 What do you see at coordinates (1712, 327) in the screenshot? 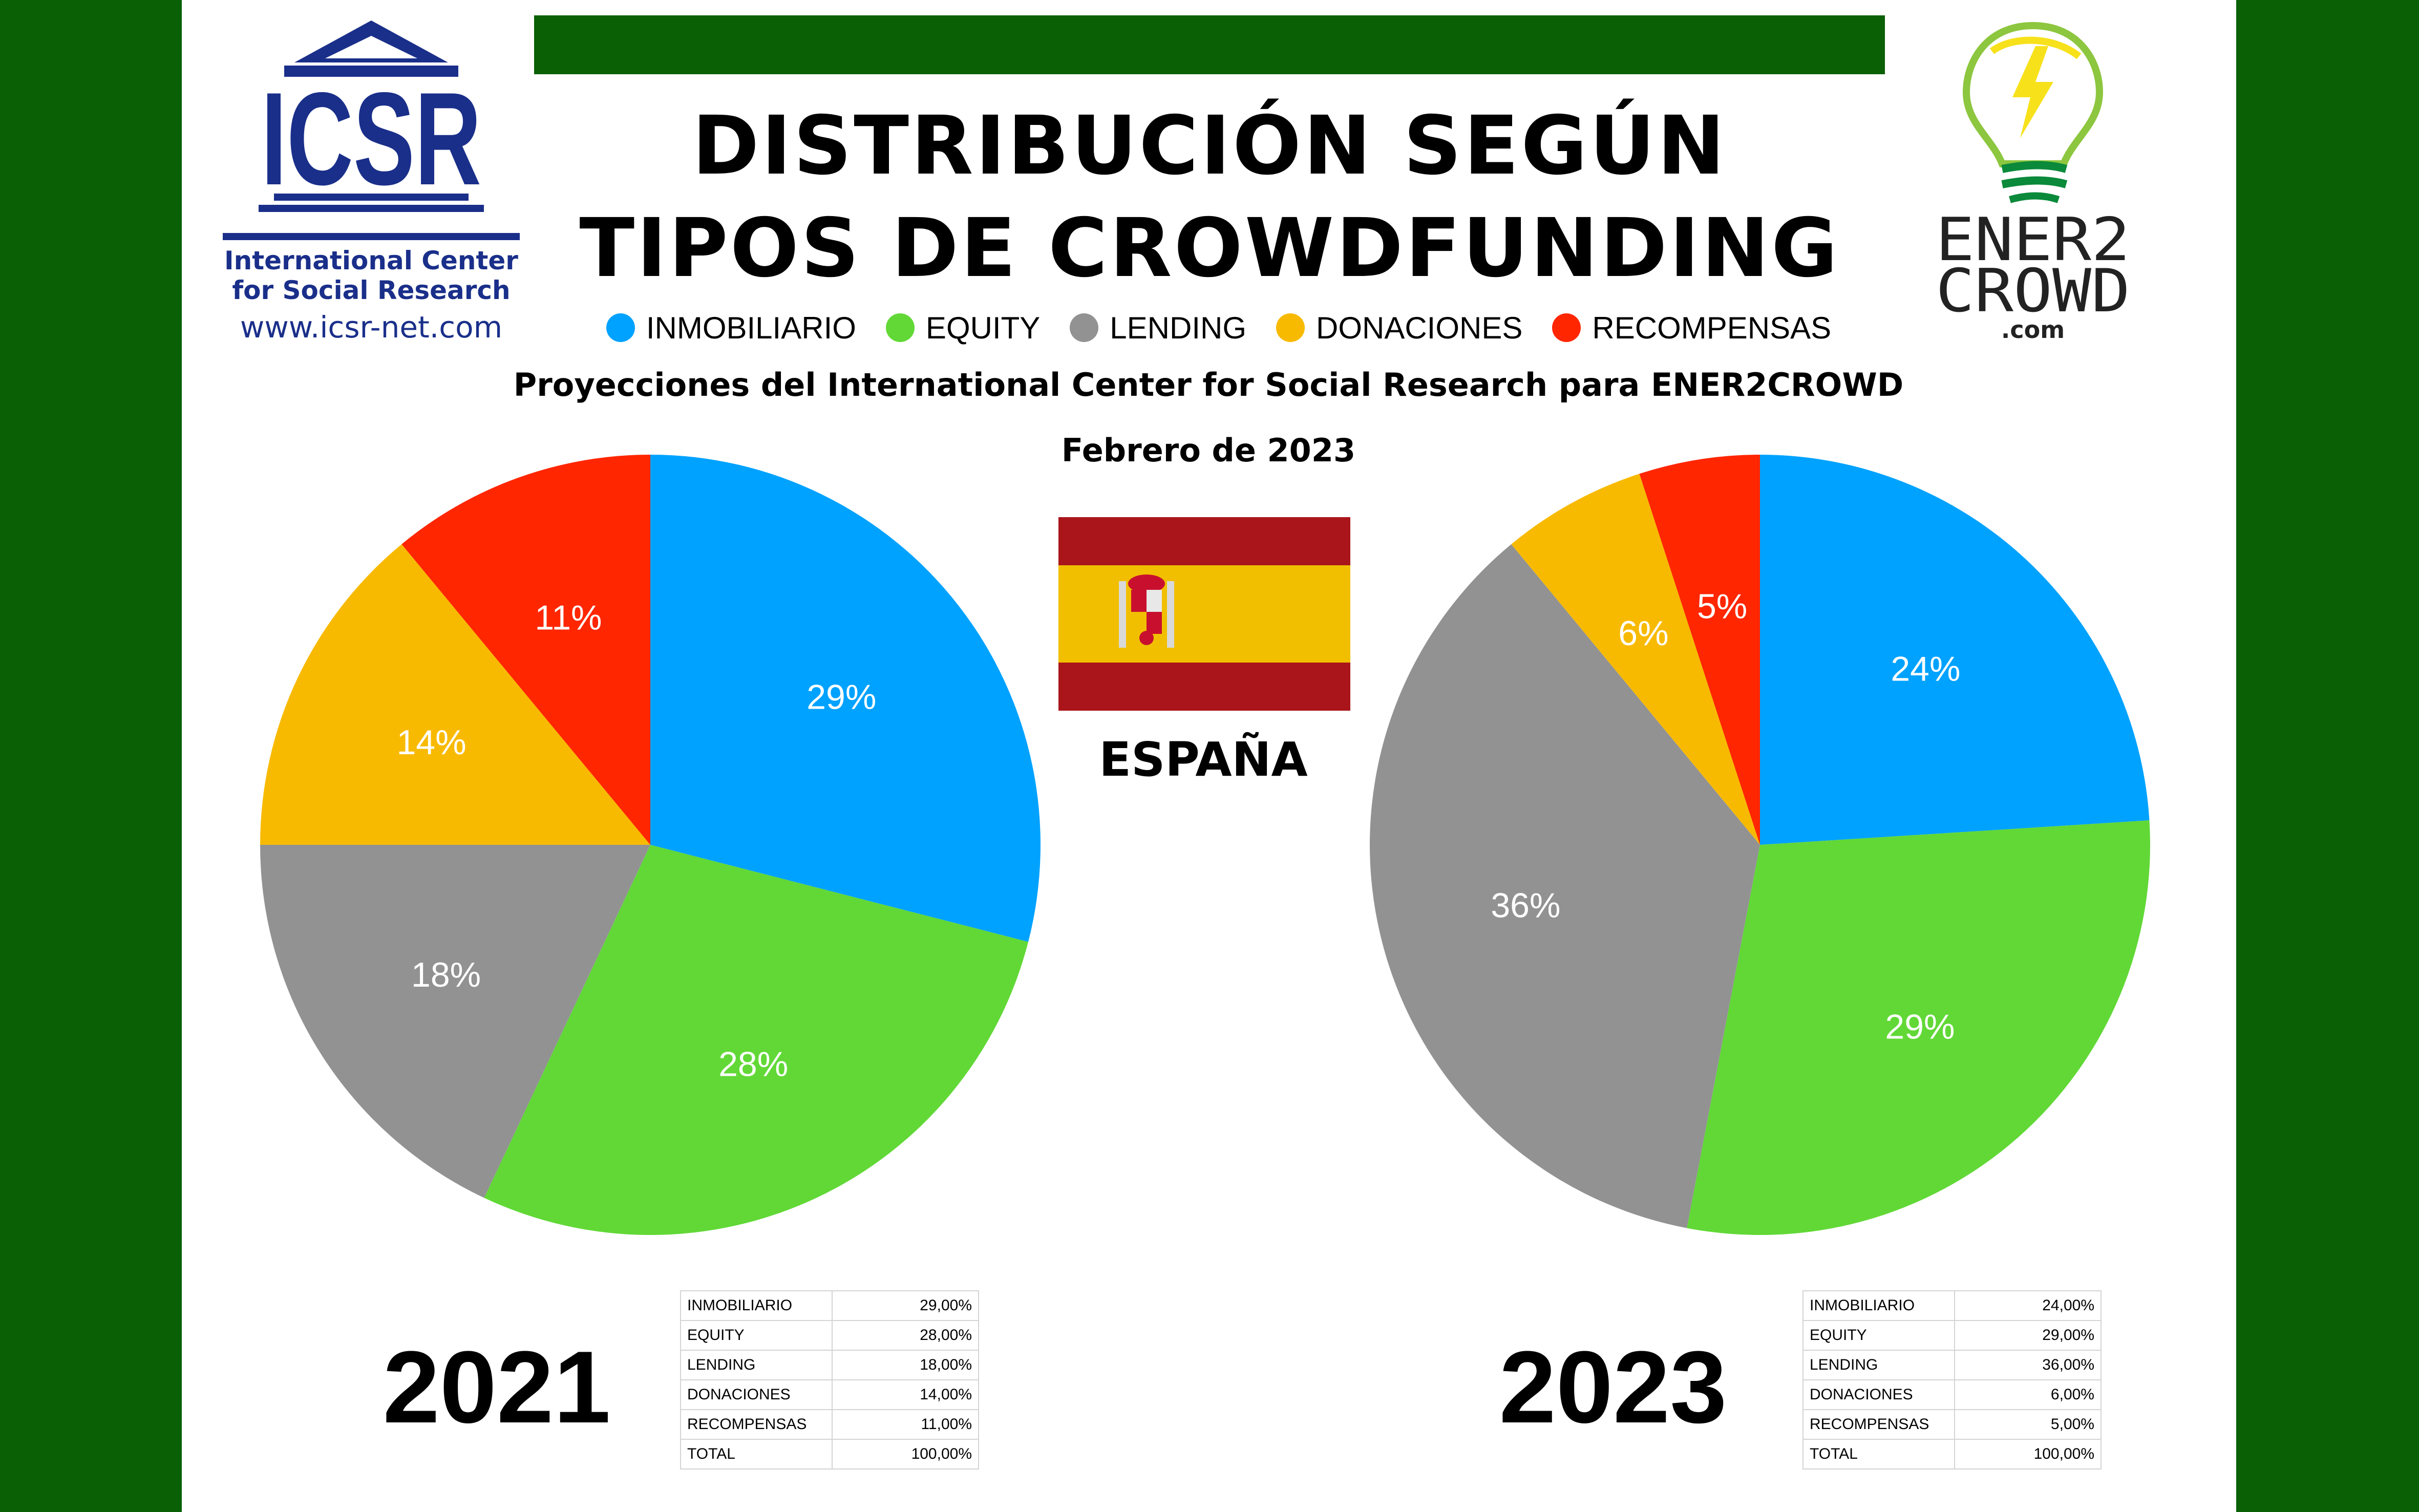
I see `legend-label: RECOMPENSAS` at bounding box center [1712, 327].